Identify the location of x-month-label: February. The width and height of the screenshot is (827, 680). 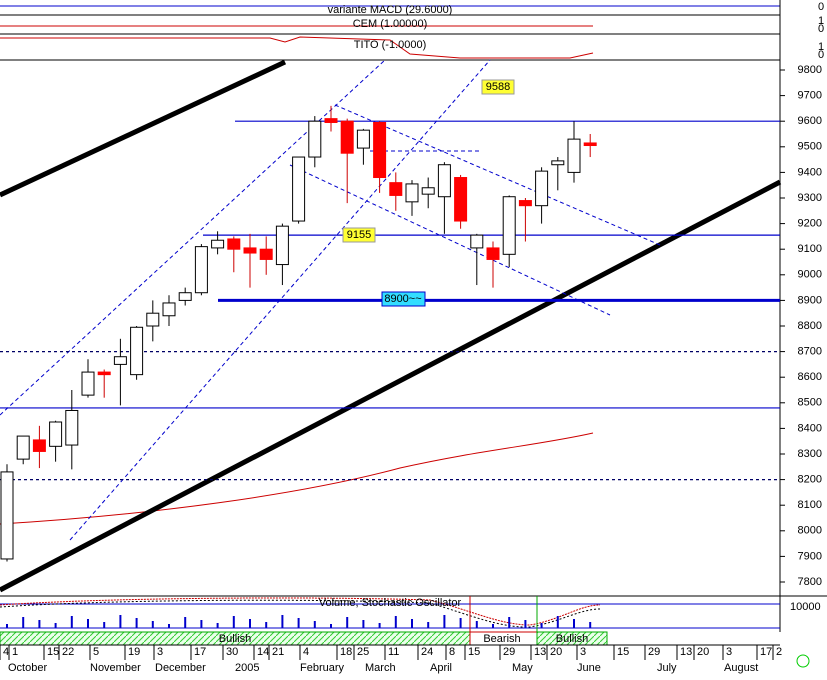
(322, 668).